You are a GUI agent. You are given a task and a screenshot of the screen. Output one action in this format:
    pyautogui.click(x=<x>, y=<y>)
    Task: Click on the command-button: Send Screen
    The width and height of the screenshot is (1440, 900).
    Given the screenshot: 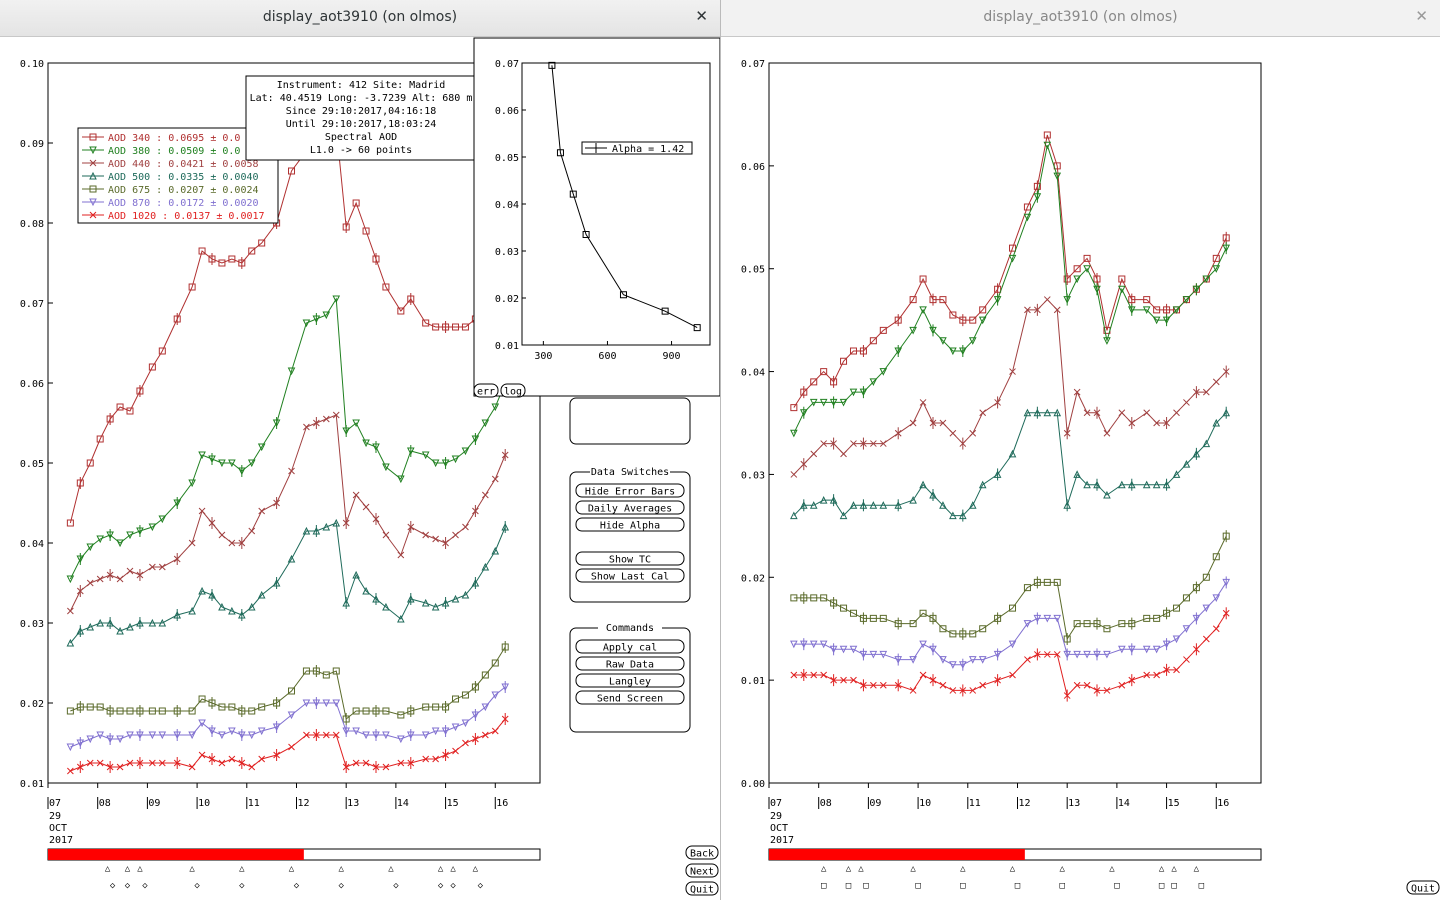 What is the action you would take?
    pyautogui.click(x=630, y=697)
    